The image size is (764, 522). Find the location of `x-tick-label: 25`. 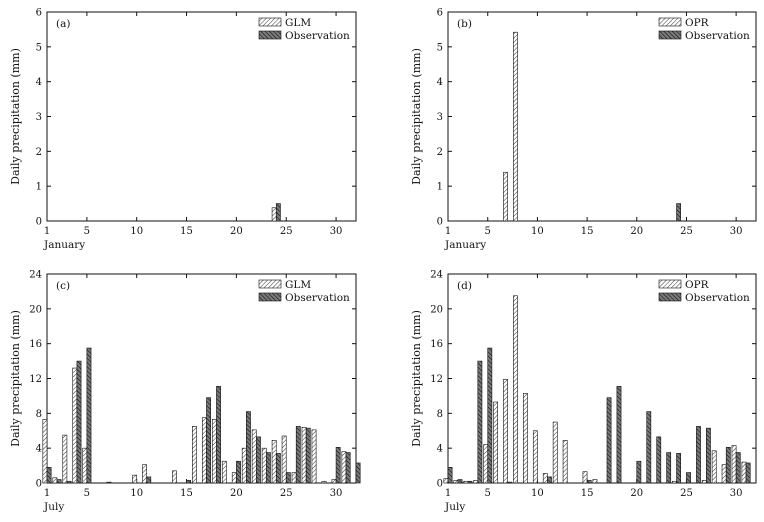

x-tick-label: 25 is located at coordinates (686, 231).